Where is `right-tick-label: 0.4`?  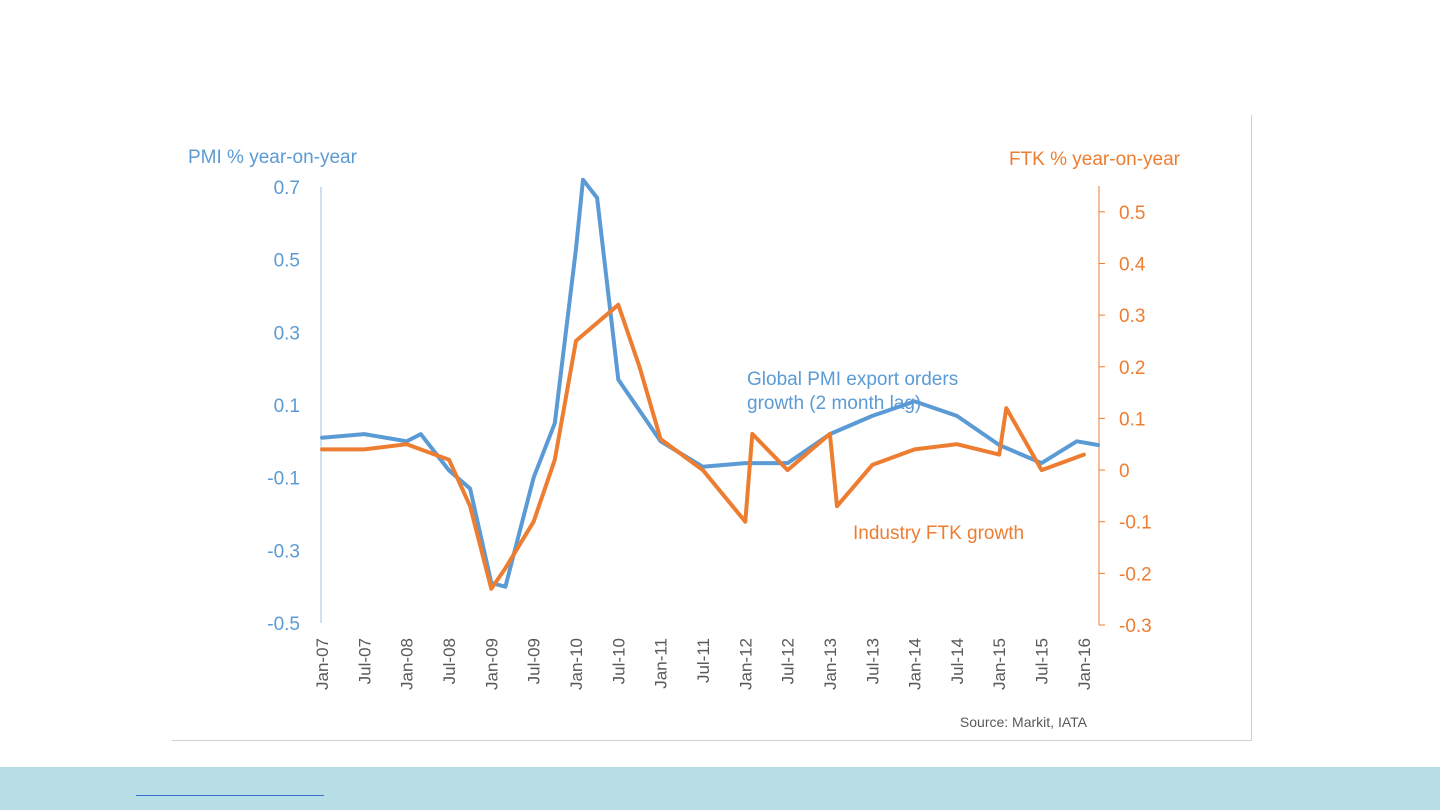
right-tick-label: 0.4 is located at coordinates (1132, 264).